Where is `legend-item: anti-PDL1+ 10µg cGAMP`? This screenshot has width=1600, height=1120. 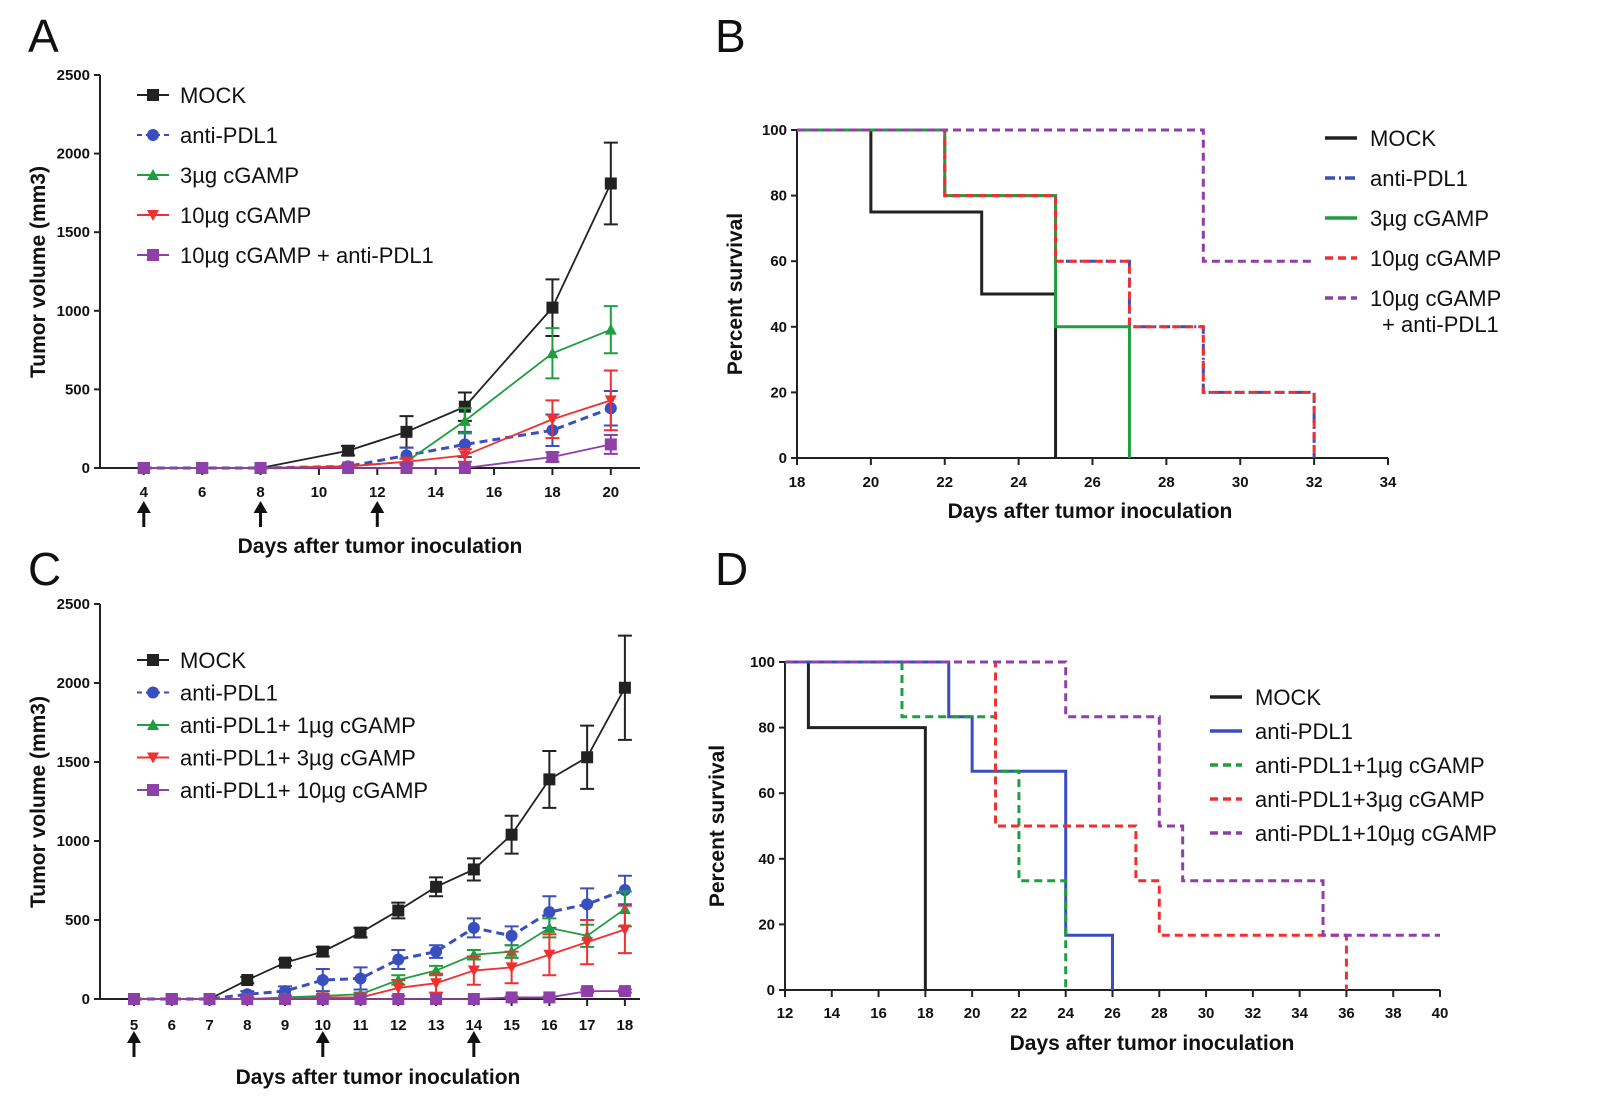
legend-item: anti-PDL1+ 10µg cGAMP is located at coordinates (282, 790).